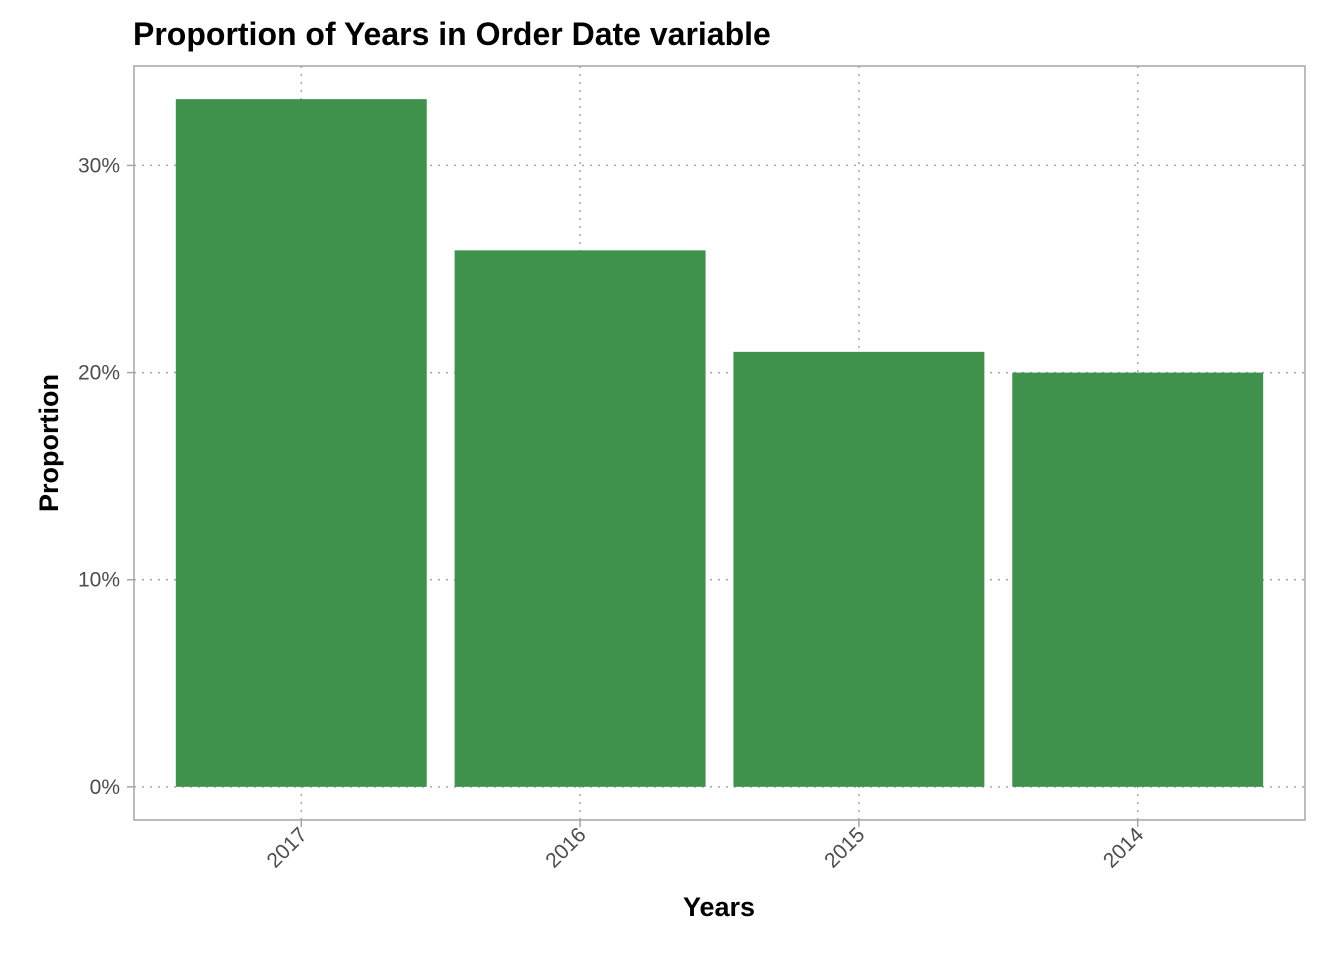 The width and height of the screenshot is (1344, 960). What do you see at coordinates (49, 443) in the screenshot?
I see `y-axis-title: Proportion` at bounding box center [49, 443].